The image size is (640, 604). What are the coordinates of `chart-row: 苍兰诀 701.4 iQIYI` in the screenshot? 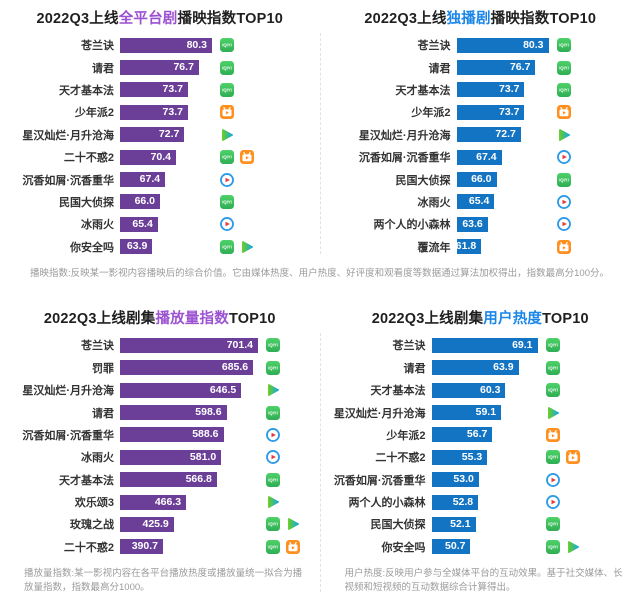 It's located at (160, 345).